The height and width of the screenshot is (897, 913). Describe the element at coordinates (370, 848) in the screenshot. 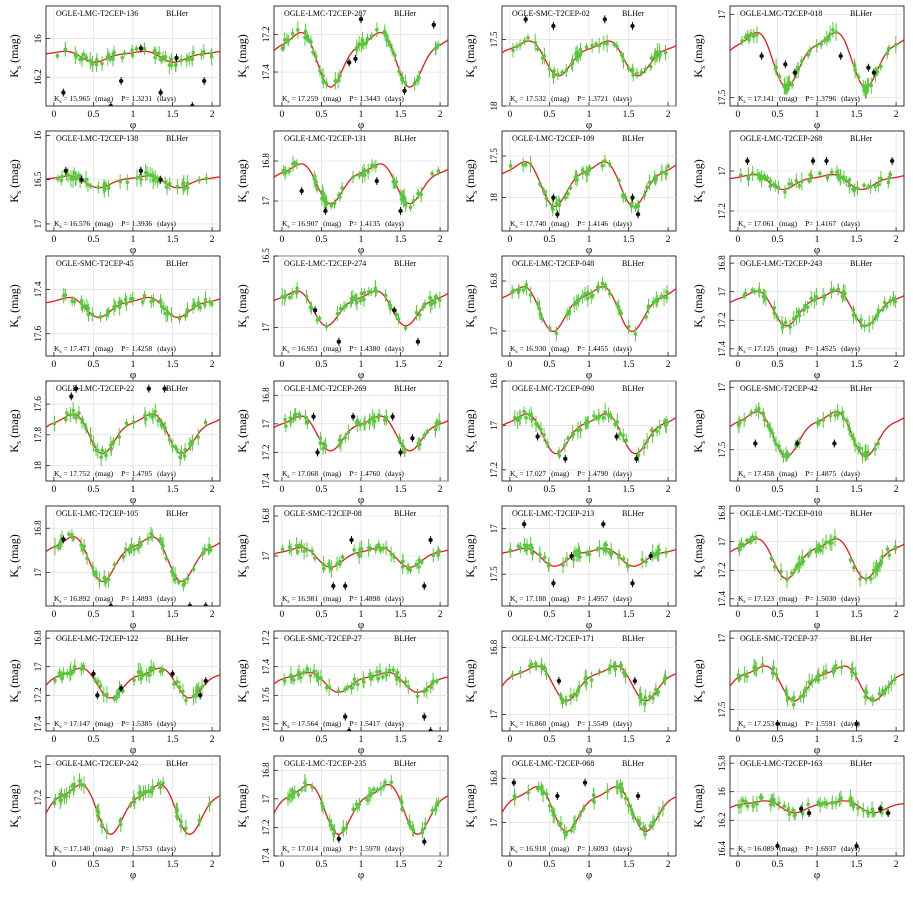

I see `period-value: 1.5978` at that location.